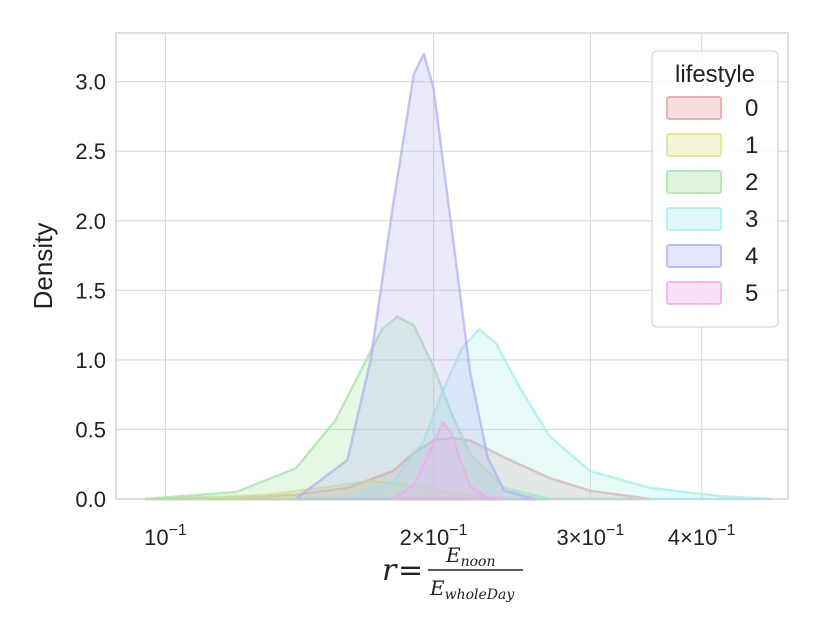 This screenshot has width=822, height=617. Describe the element at coordinates (472, 589) in the screenshot. I see `x-label-denominator: EwholeDay` at that location.